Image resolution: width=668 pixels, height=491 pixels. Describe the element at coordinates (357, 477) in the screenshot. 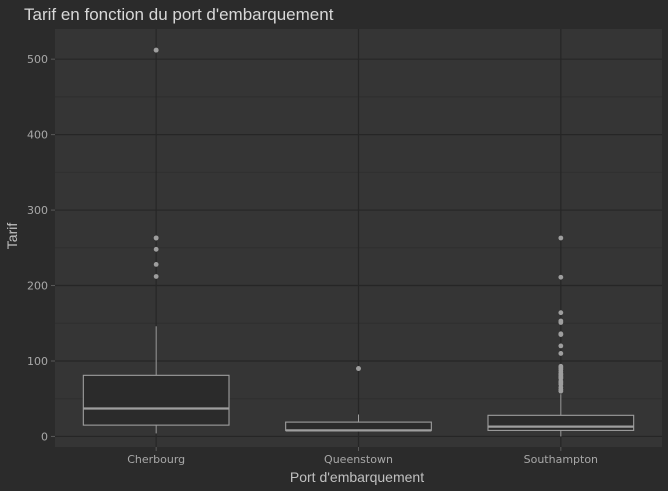

I see `x-axis-title: Port d'embarquement` at that location.